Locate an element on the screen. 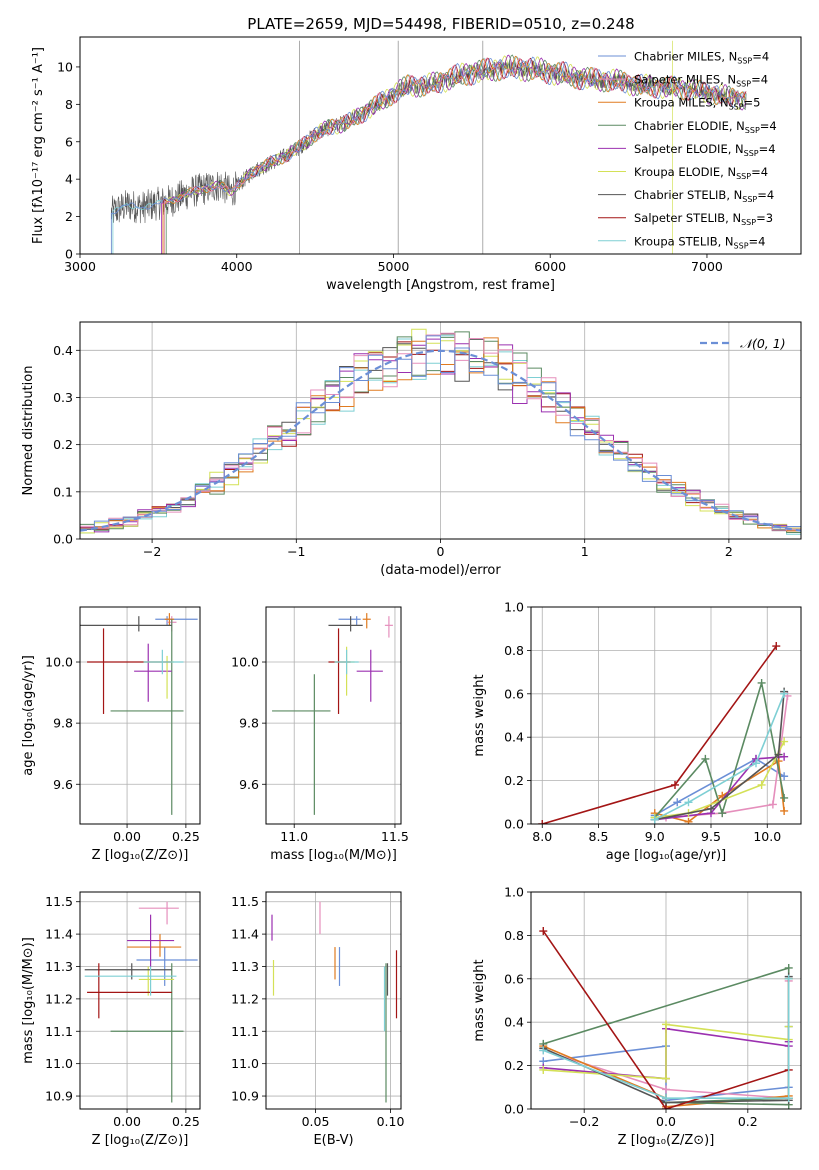 Image resolution: width=819 pixels, height=1170 pixels. legend-series-name: Kroupa STELIB is located at coordinates (676, 241).